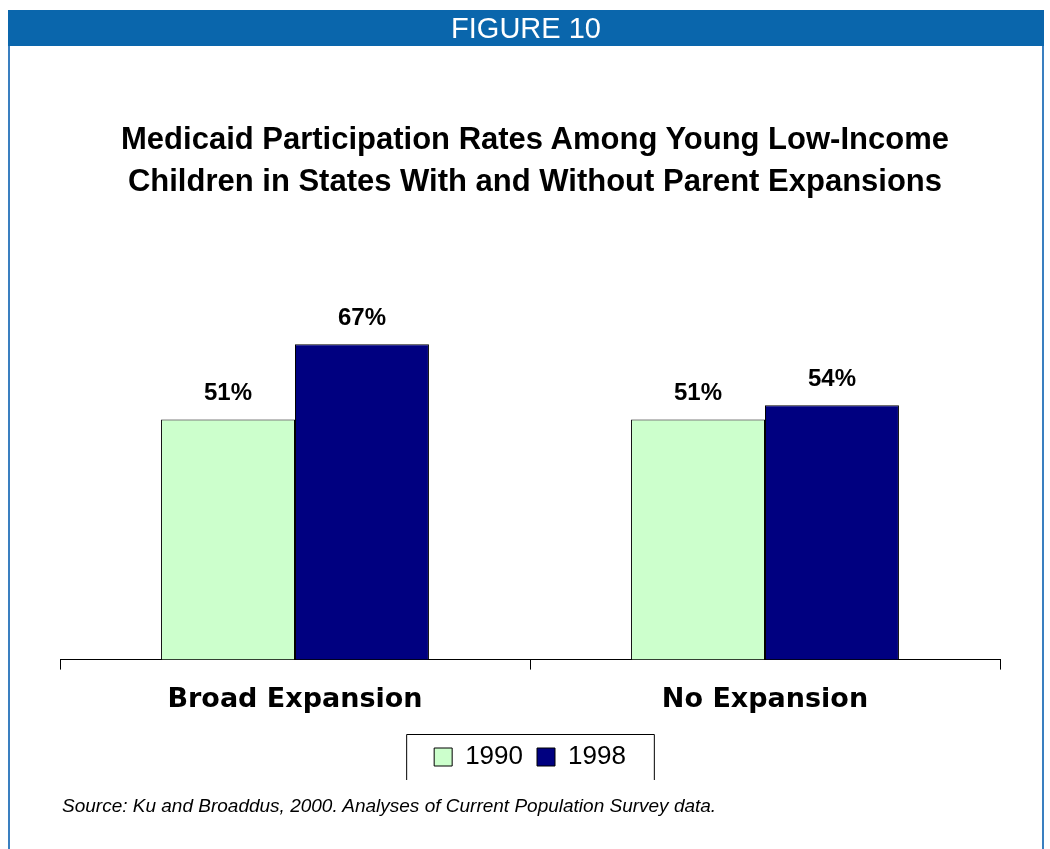 The image size is (1050, 849). Describe the element at coordinates (361, 316) in the screenshot. I see `data-label: 67%` at that location.